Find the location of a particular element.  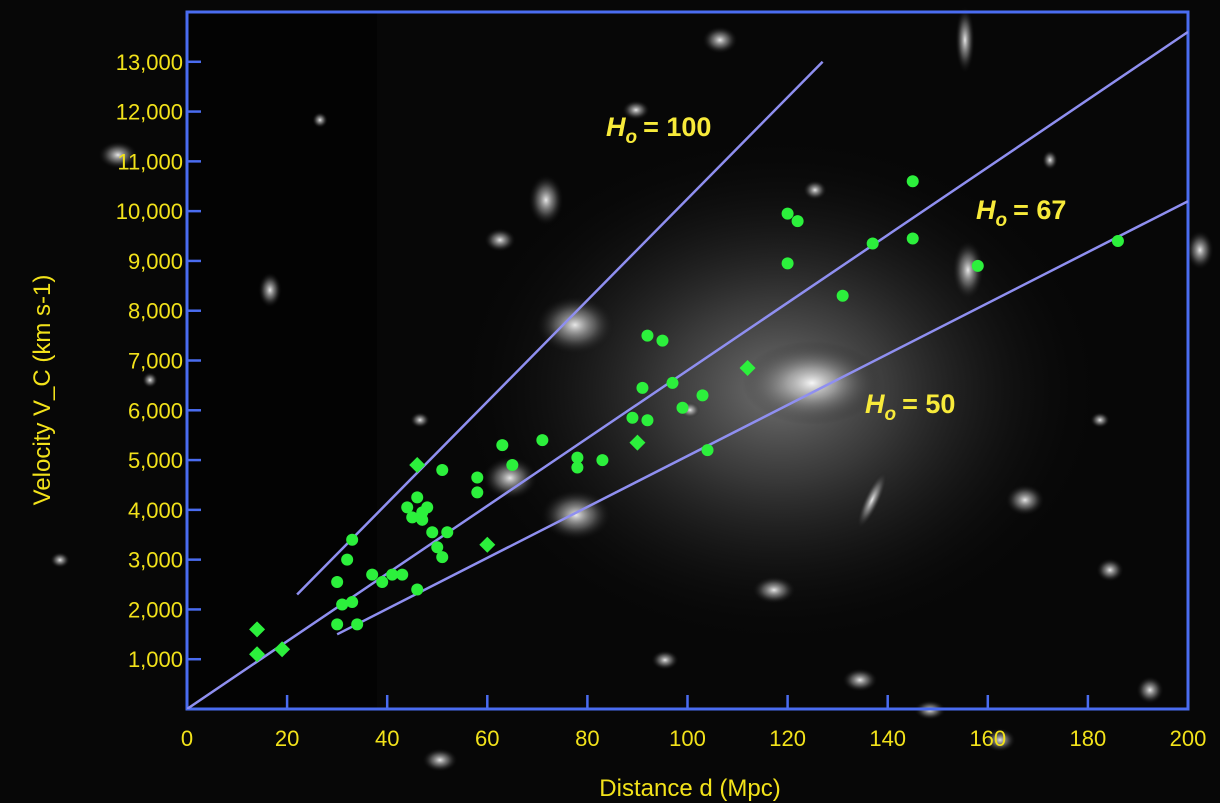

y-axis-label: Velocity V_C (km s-1) is located at coordinates (42, 390).